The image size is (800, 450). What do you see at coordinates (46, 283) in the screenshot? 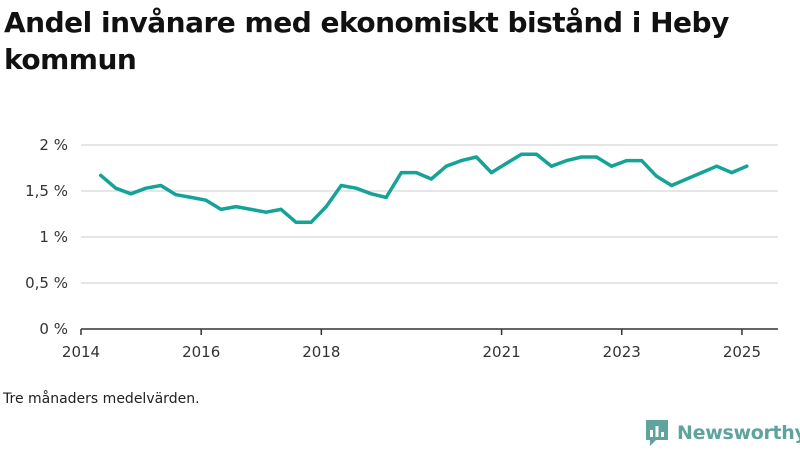
I see `y-tick-label: 0,5 %` at bounding box center [46, 283].